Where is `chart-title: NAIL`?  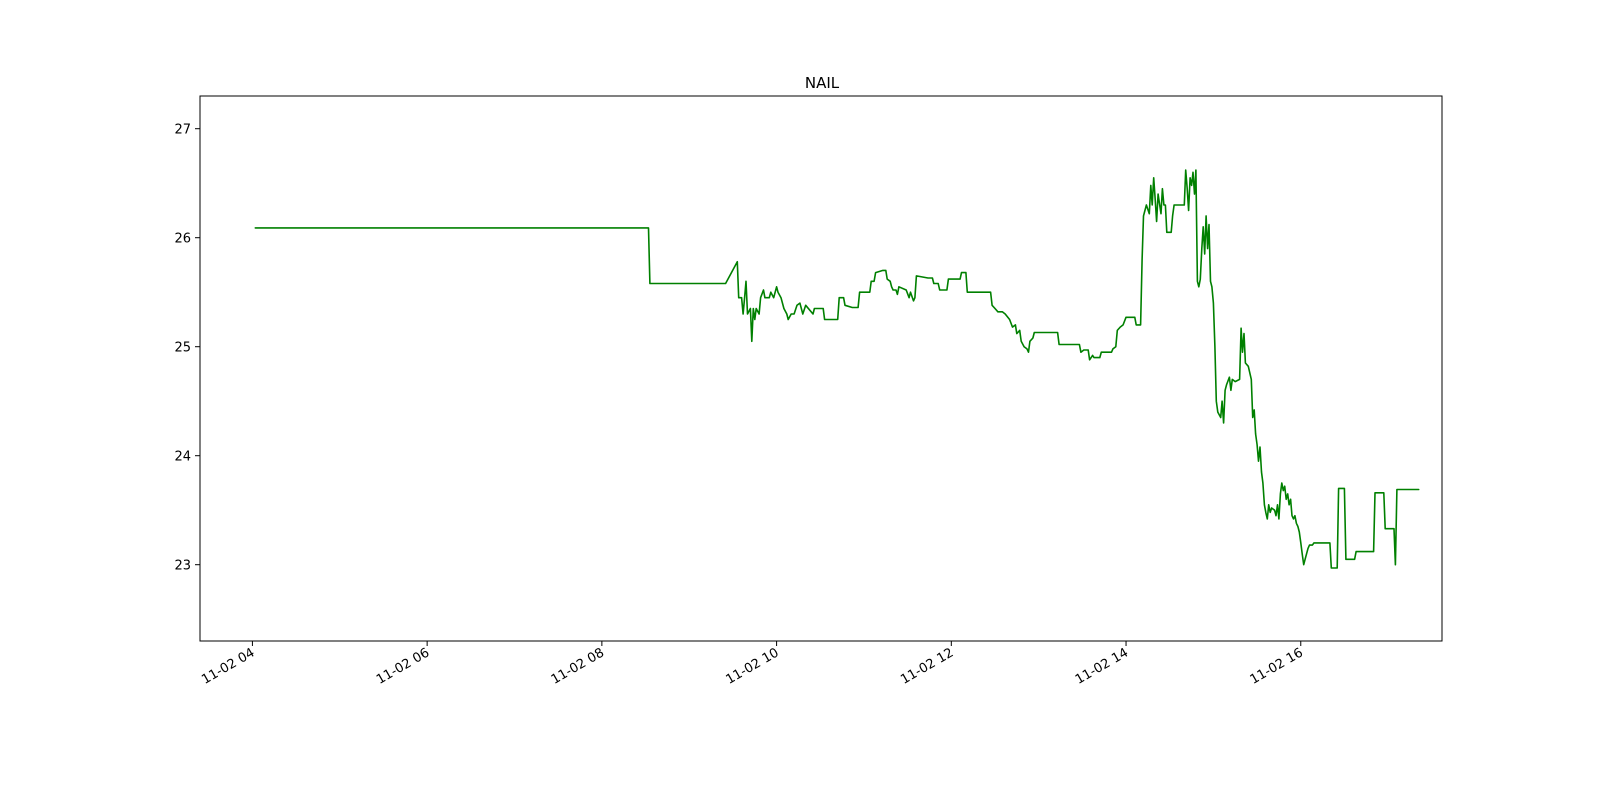
chart-title: NAIL is located at coordinates (822, 83).